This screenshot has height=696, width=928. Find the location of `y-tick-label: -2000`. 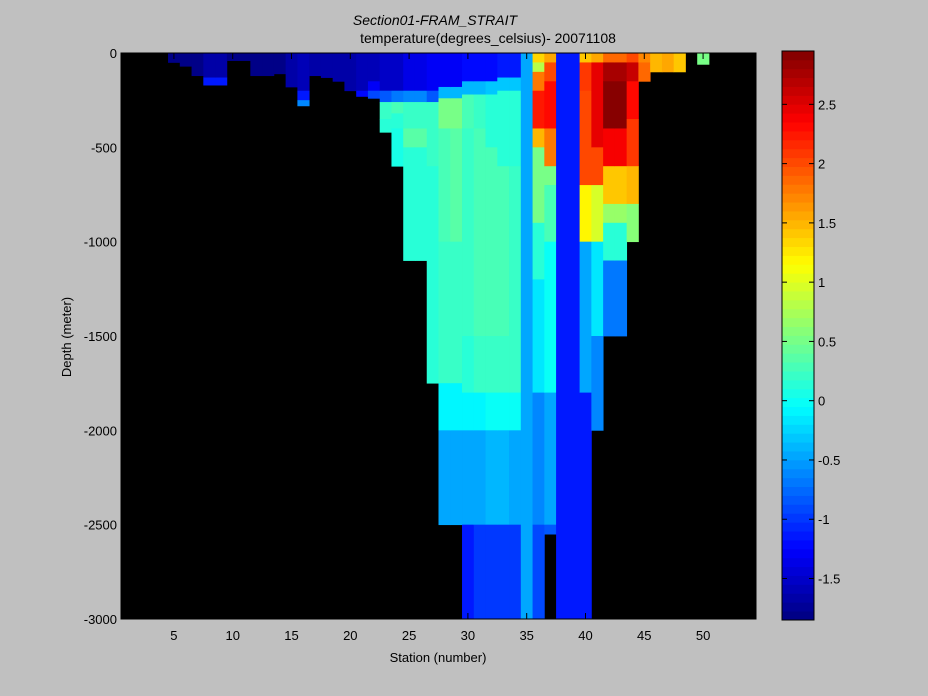

y-tick-label: -2000 is located at coordinates (100, 430).